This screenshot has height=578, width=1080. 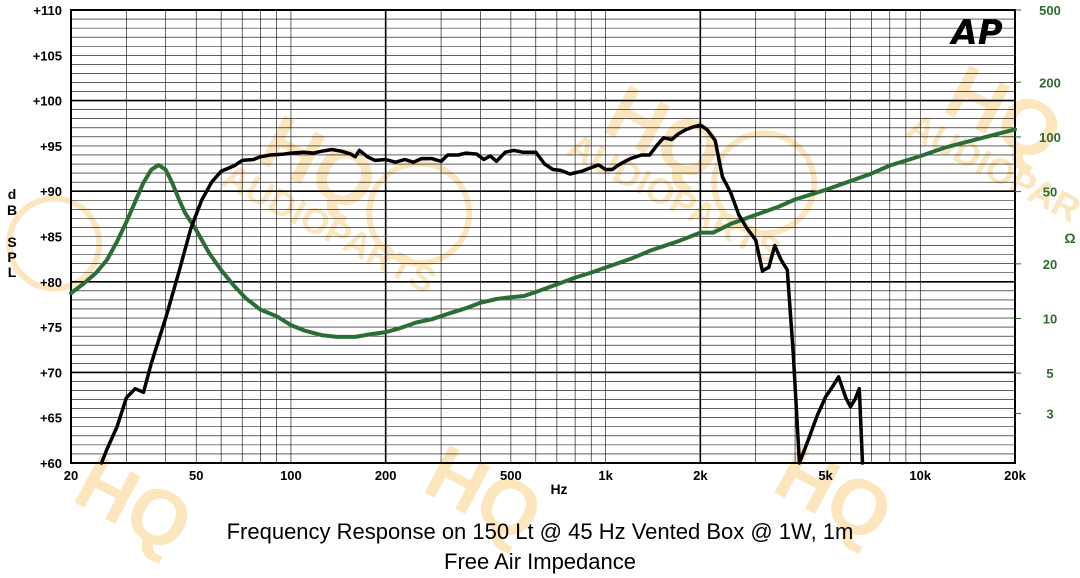 What do you see at coordinates (11, 242) in the screenshot?
I see `left-axis-title-letter: S` at bounding box center [11, 242].